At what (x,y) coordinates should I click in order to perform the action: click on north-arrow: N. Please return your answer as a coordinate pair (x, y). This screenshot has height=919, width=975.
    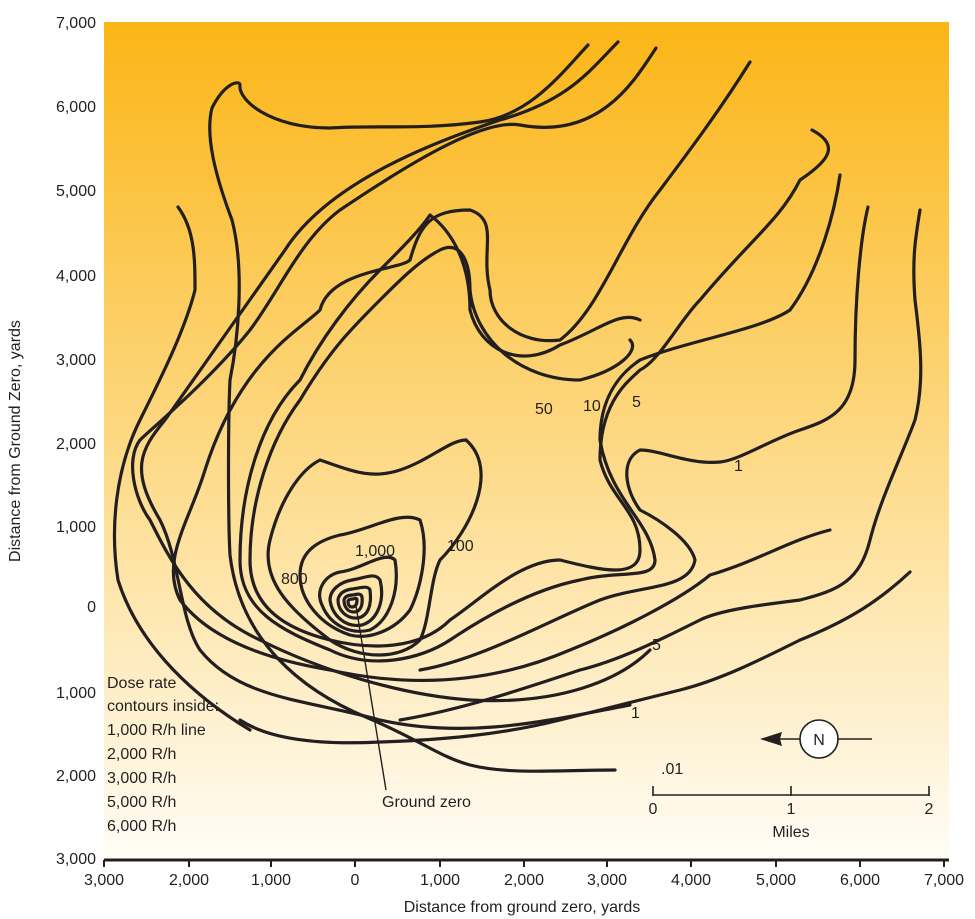
    Looking at the image, I should click on (816, 739).